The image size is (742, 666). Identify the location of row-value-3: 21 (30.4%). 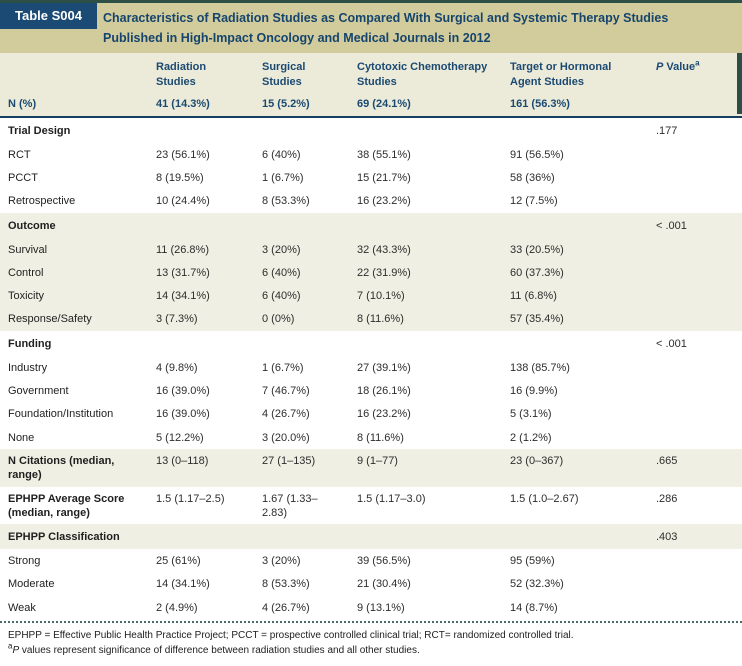
(384, 584).